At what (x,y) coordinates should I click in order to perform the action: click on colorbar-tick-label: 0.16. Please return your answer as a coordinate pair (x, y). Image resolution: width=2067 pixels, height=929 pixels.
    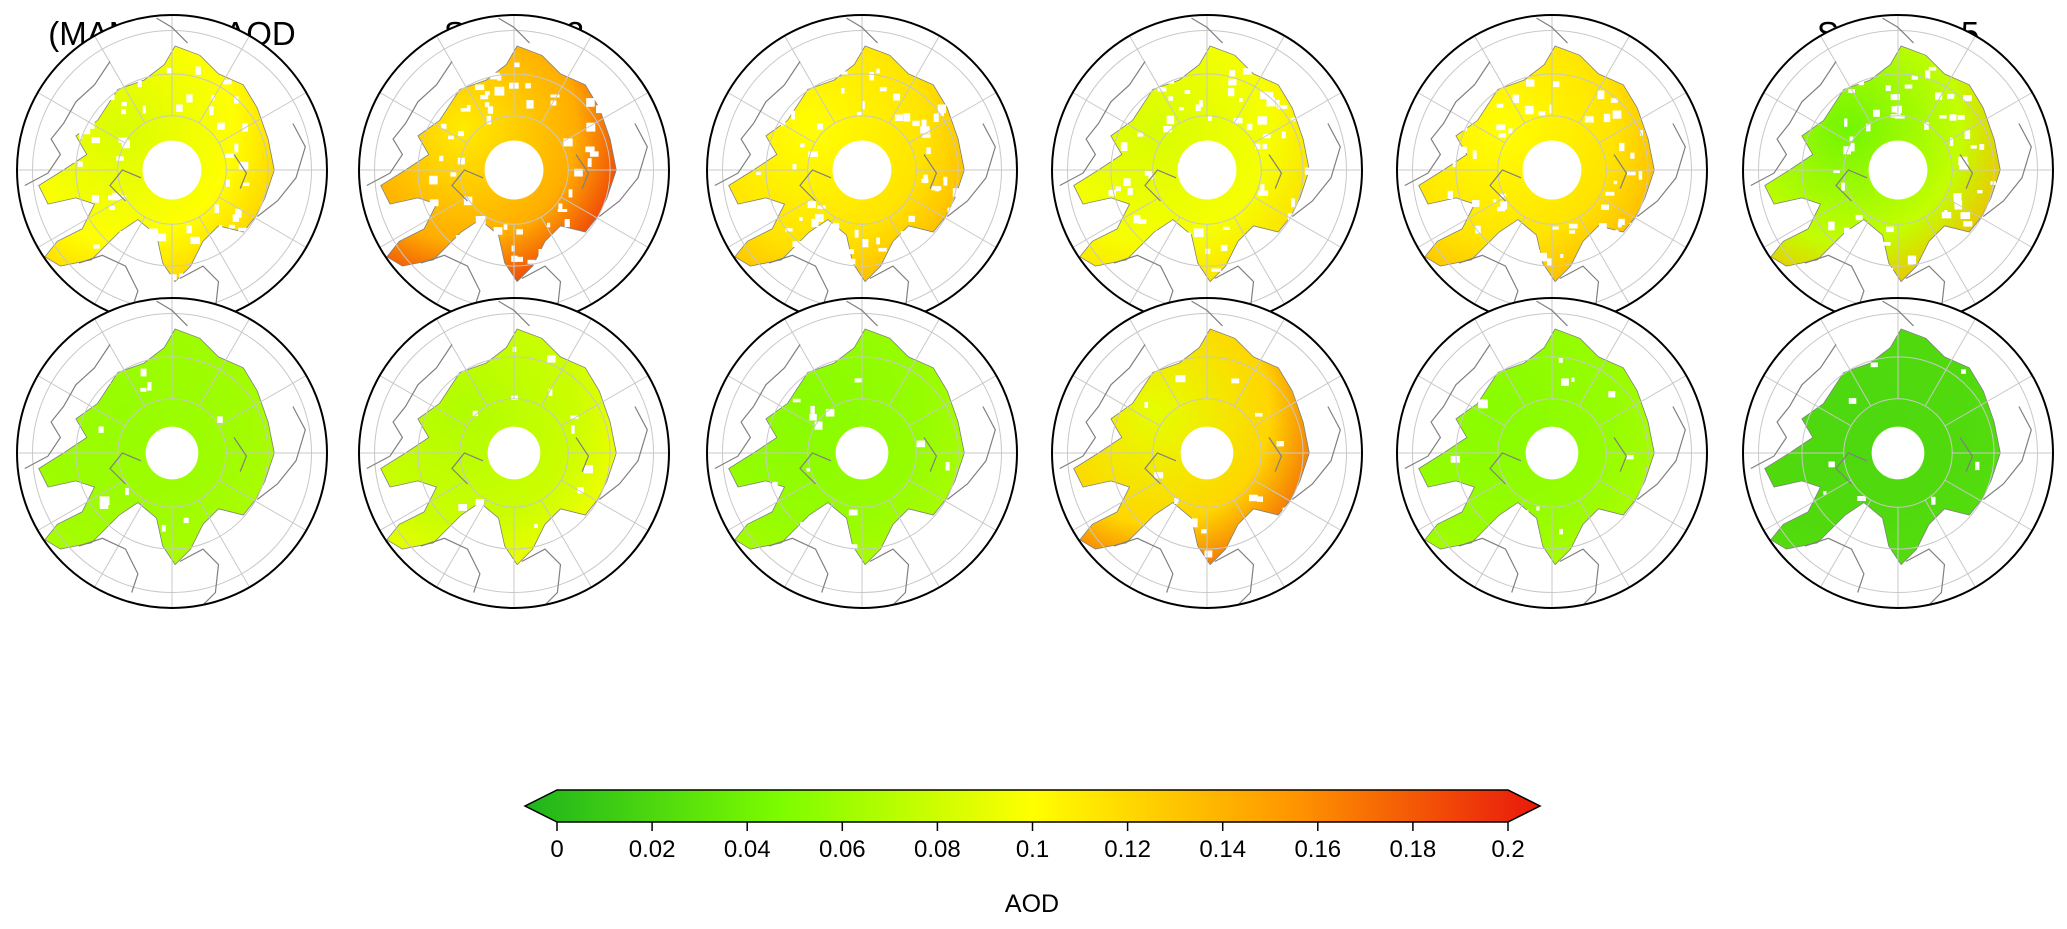
    Looking at the image, I should click on (1317, 849).